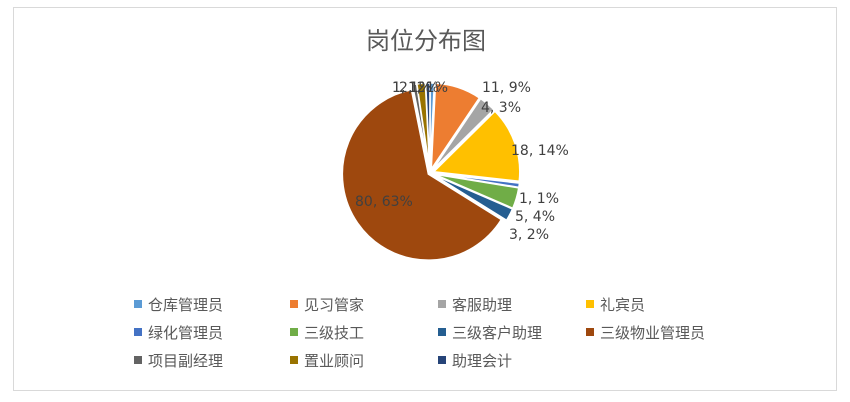  What do you see at coordinates (334, 333) in the screenshot?
I see `legend-label-6: 三级技工` at bounding box center [334, 333].